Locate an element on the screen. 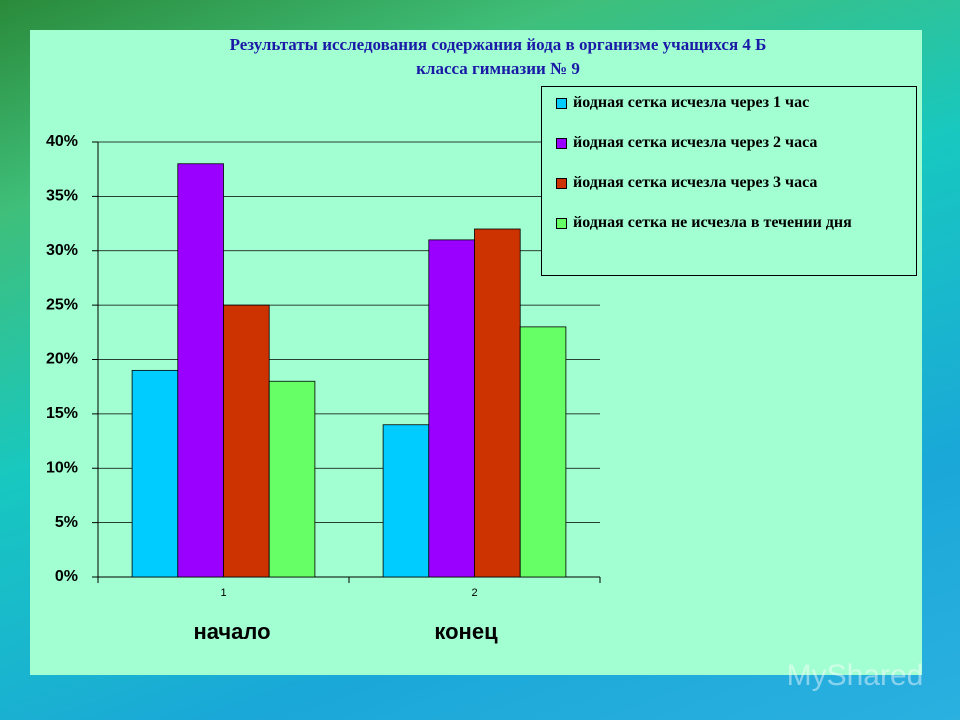 The height and width of the screenshot is (720, 960). watermark: MyShared is located at coordinates (855, 675).